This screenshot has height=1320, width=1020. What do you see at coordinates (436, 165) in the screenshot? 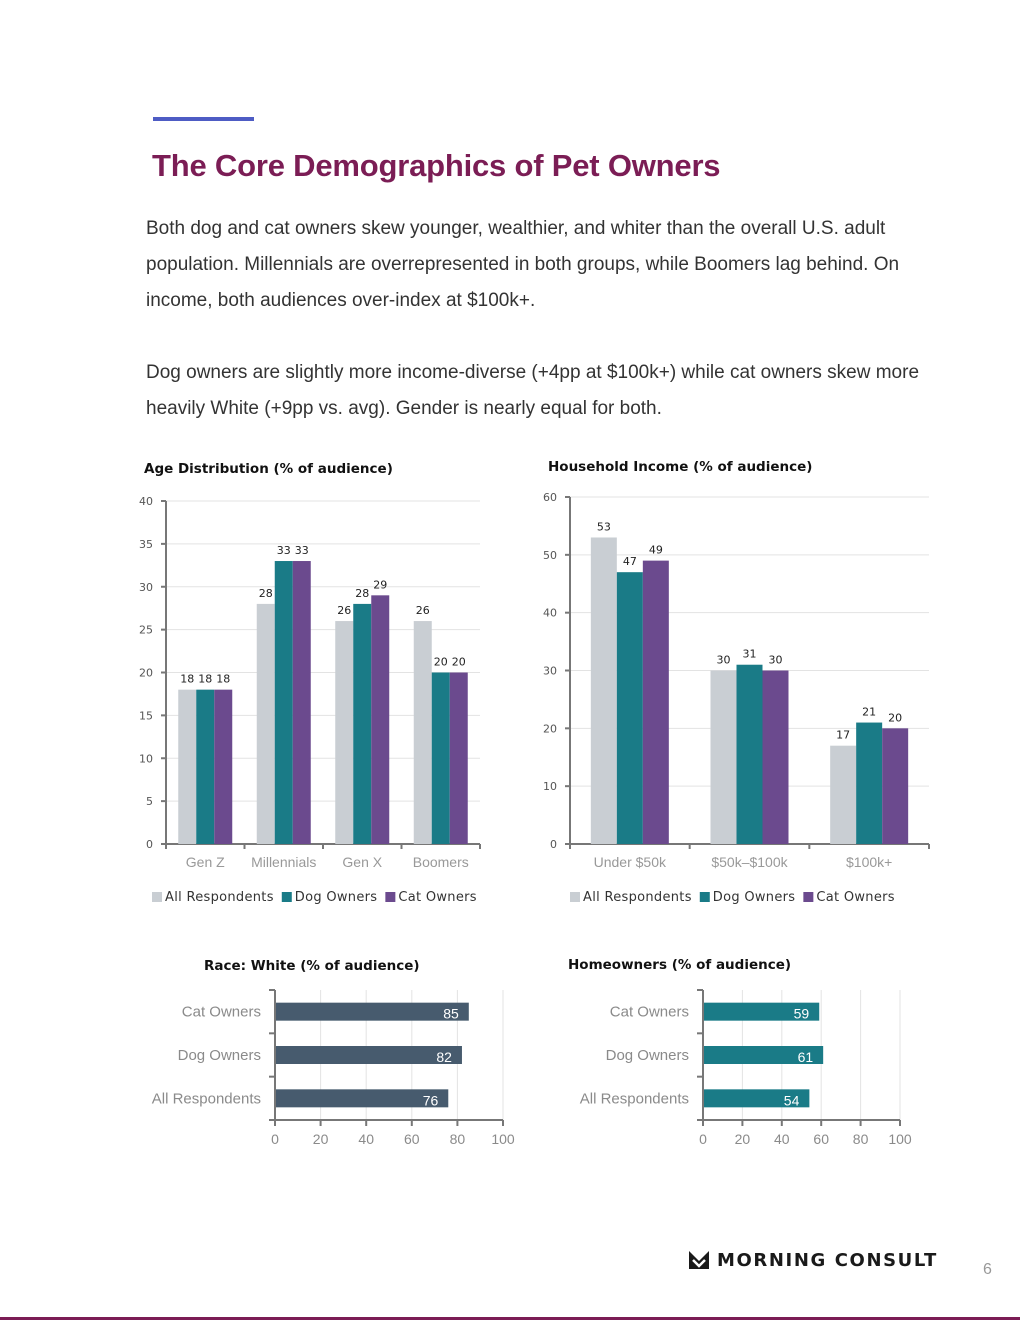
I see `page-title: The Core Demographics of Pet Owners` at bounding box center [436, 165].